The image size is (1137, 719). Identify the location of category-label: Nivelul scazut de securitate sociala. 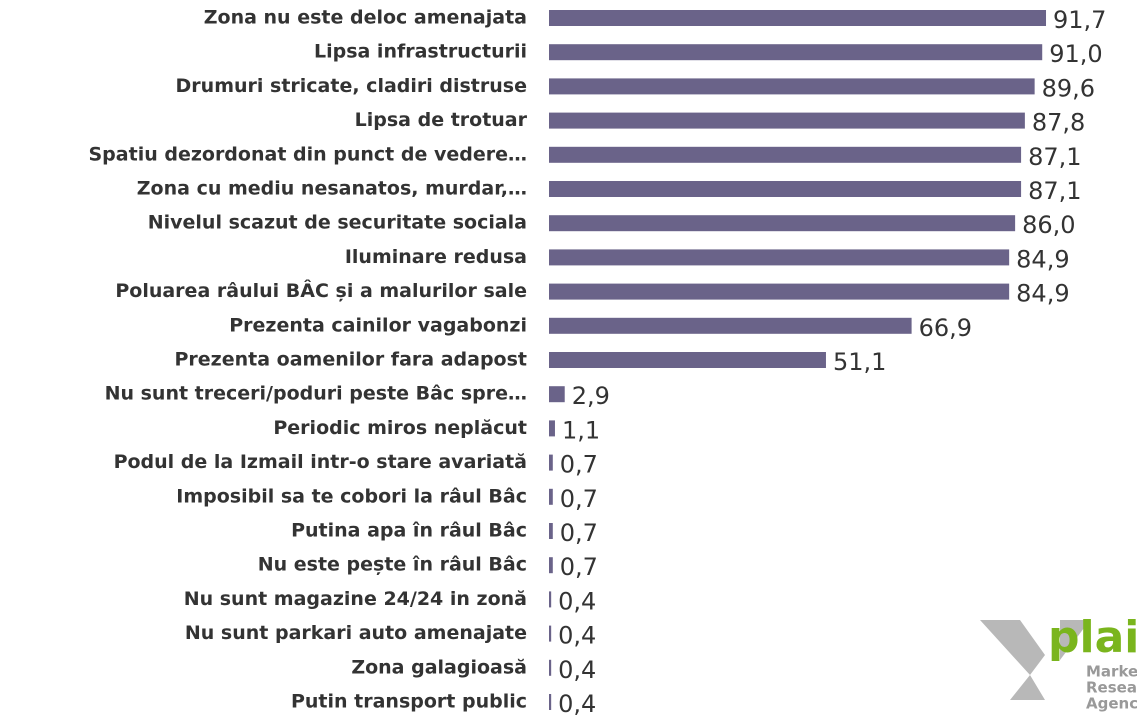
(337, 223).